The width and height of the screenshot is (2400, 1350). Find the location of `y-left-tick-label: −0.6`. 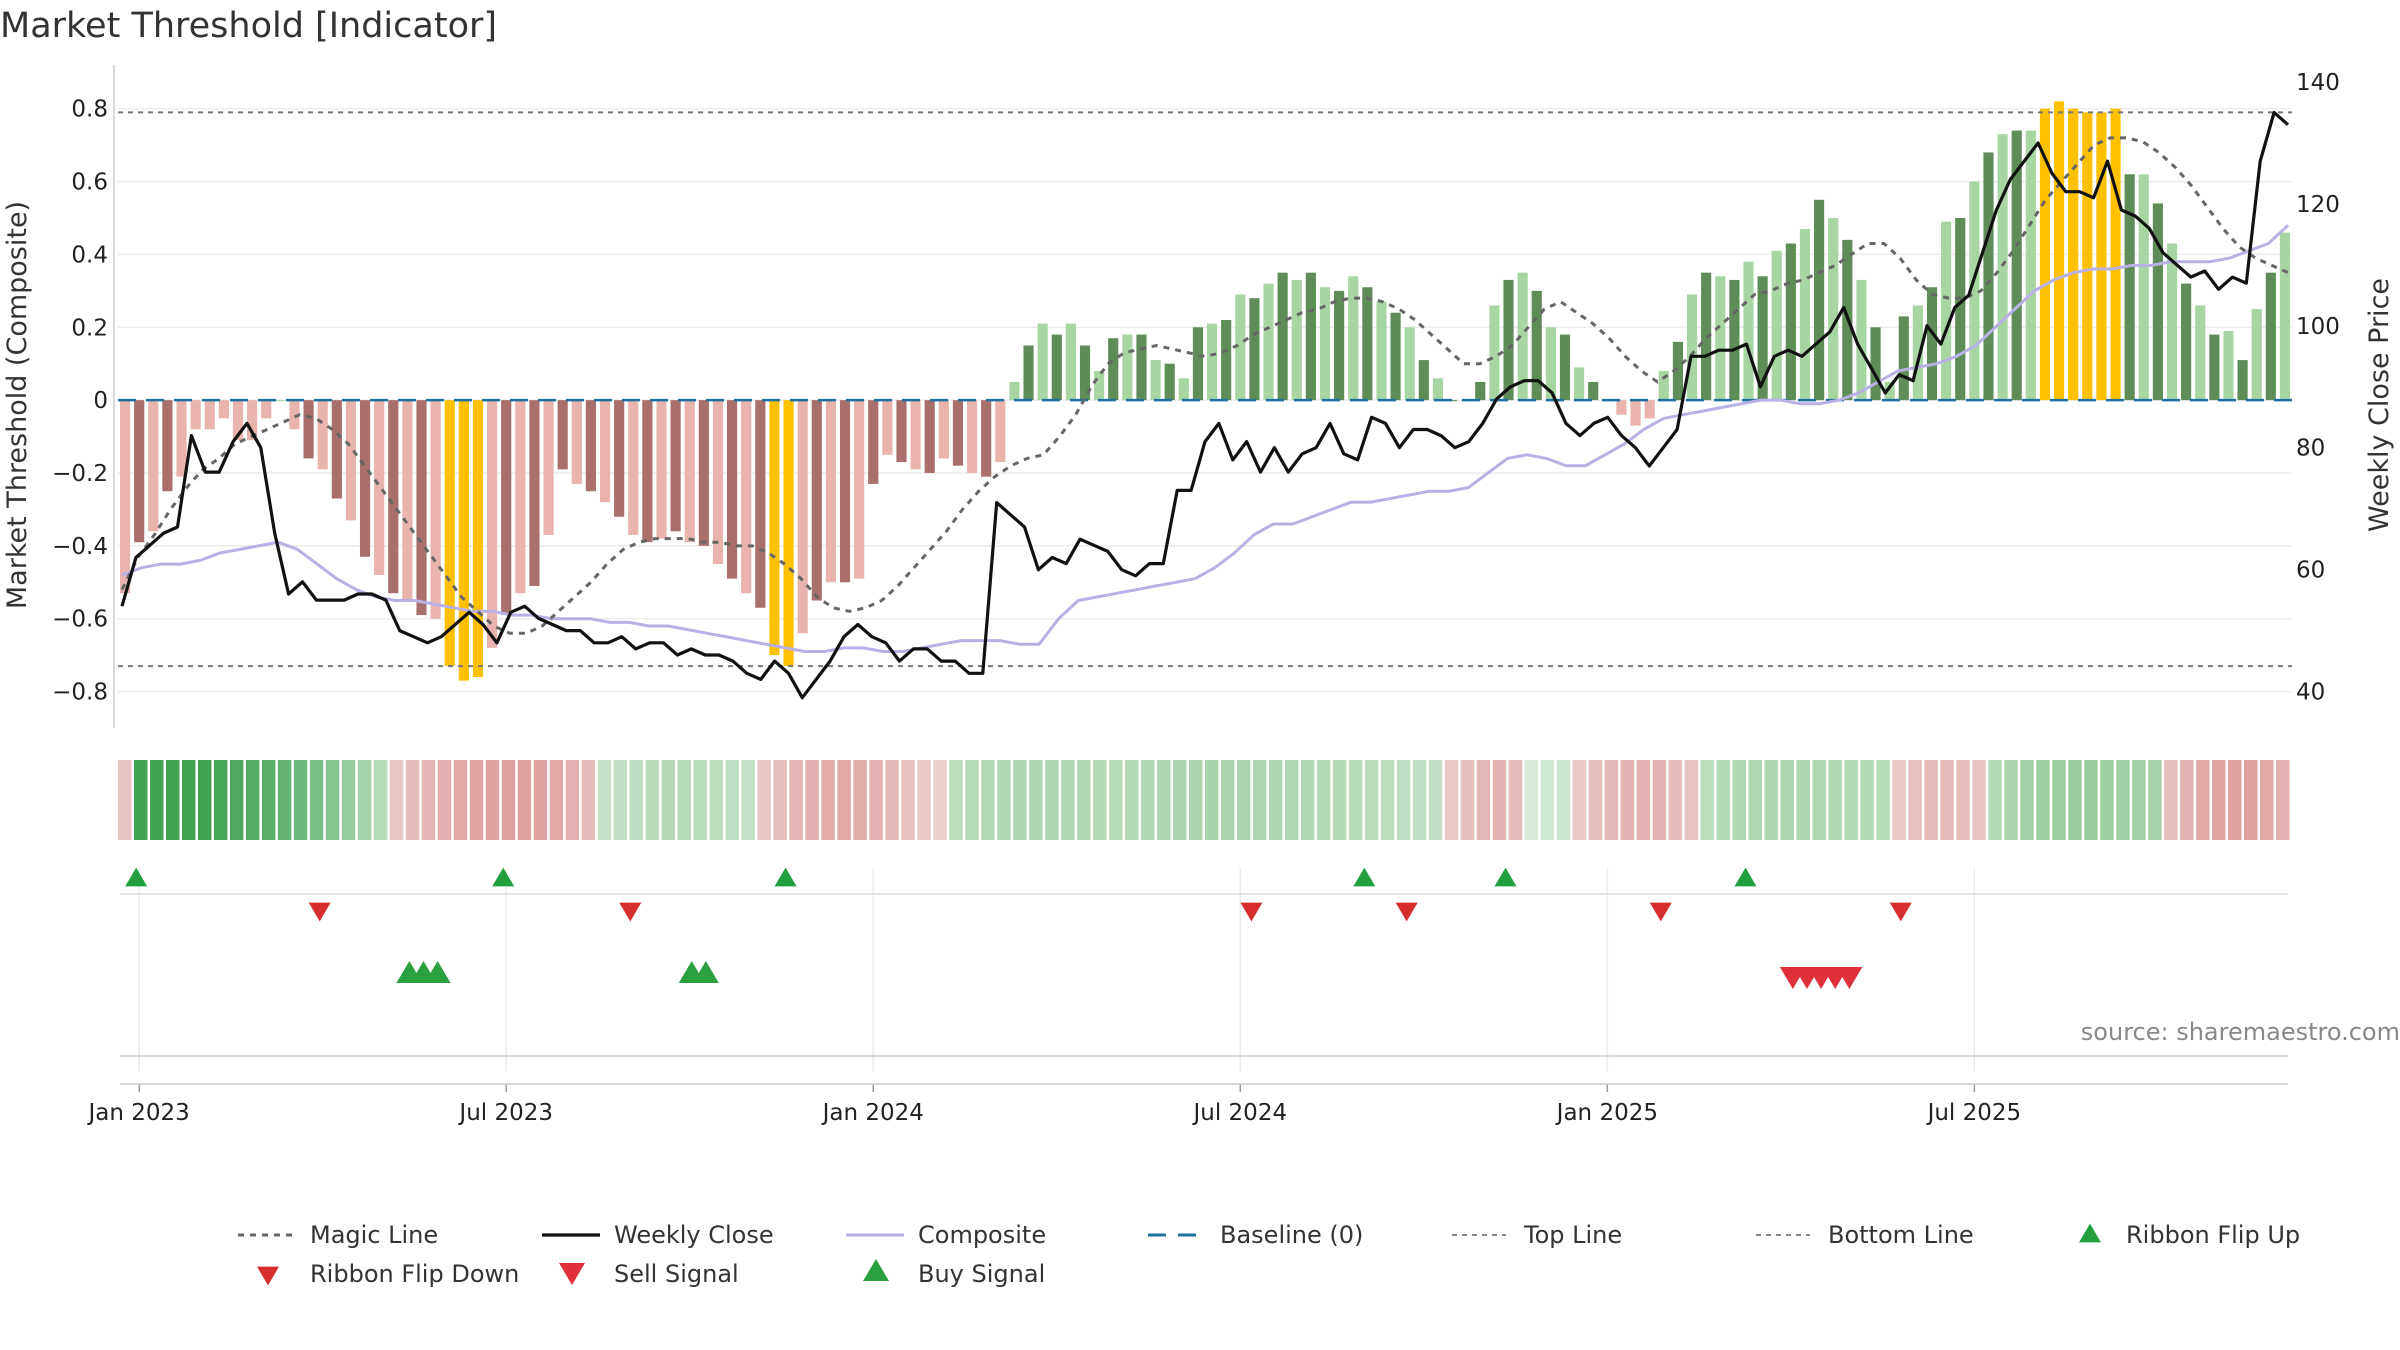

y-left-tick-label: −0.6 is located at coordinates (80, 620).